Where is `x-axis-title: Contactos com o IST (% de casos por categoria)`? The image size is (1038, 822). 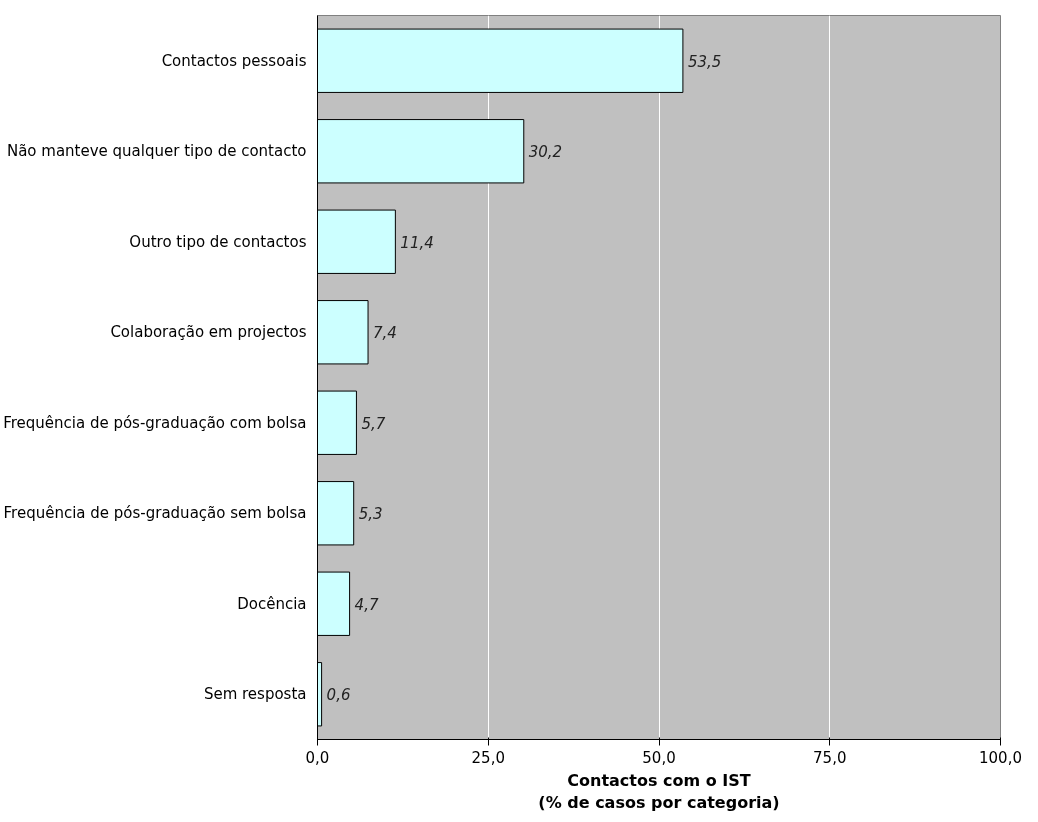 x-axis-title: Contactos com o IST (% de casos por categoria) is located at coordinates (659, 791).